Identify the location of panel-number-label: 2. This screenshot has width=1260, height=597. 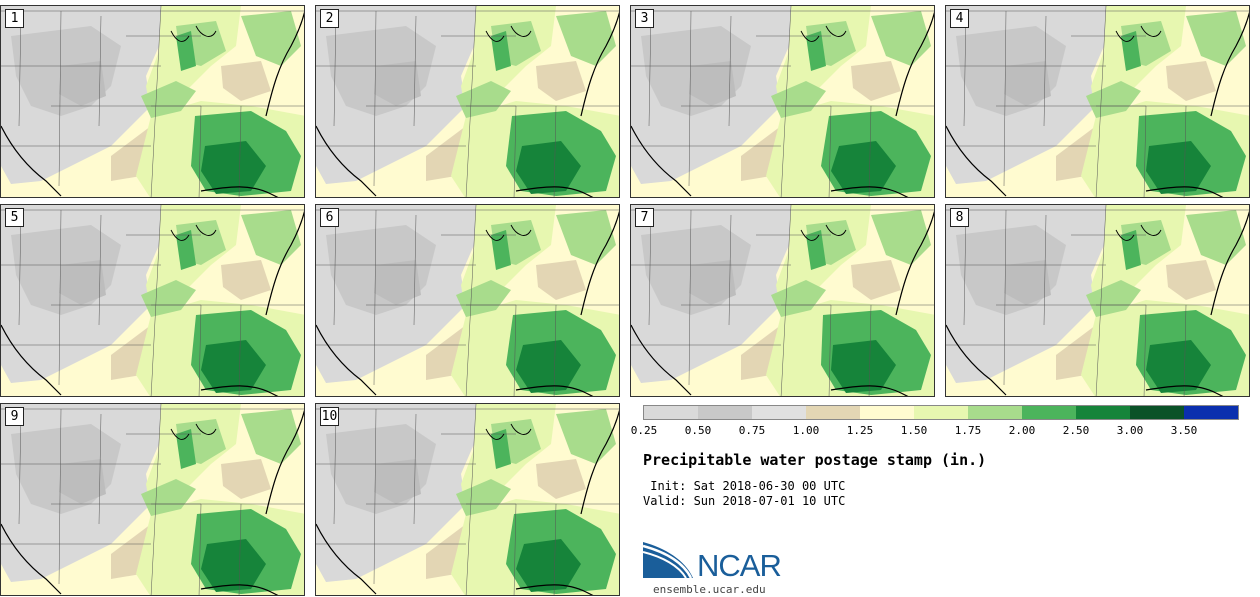
(329, 18).